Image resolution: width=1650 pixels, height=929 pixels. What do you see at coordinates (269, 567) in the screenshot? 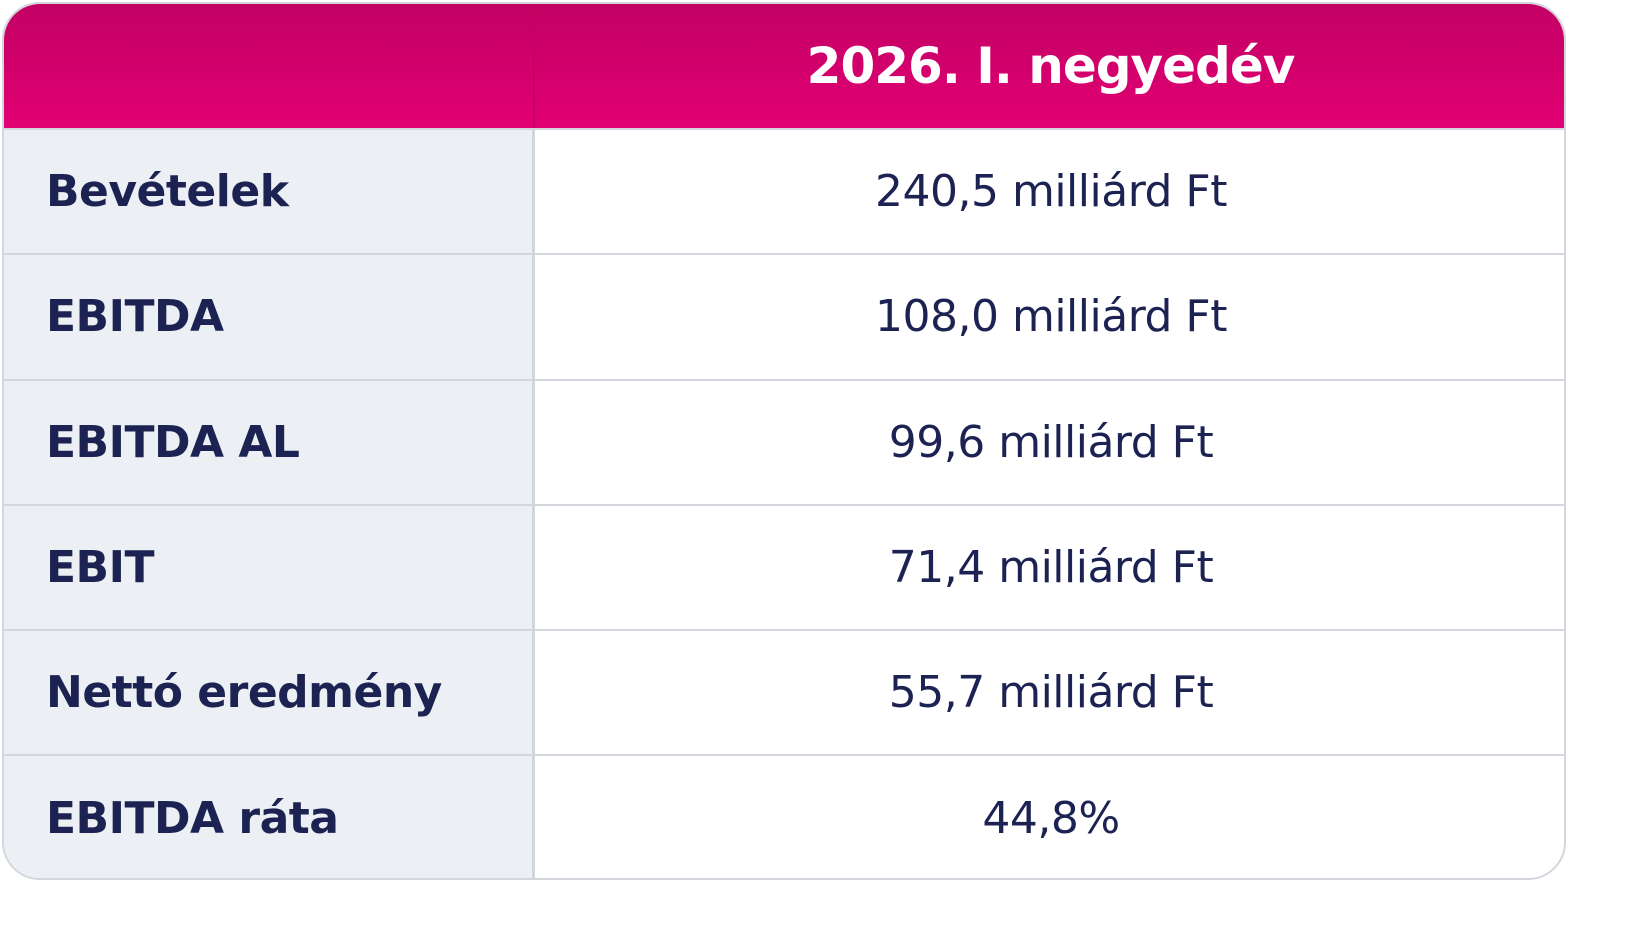
I see `row-label: EBIT` at bounding box center [269, 567].